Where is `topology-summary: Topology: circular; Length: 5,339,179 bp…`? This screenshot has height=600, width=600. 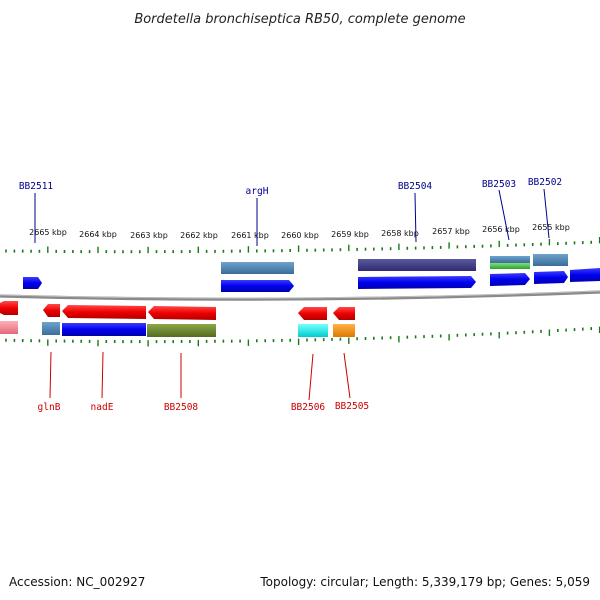 topology-summary: Topology: circular; Length: 5,339,179 bp… is located at coordinates (424, 582).